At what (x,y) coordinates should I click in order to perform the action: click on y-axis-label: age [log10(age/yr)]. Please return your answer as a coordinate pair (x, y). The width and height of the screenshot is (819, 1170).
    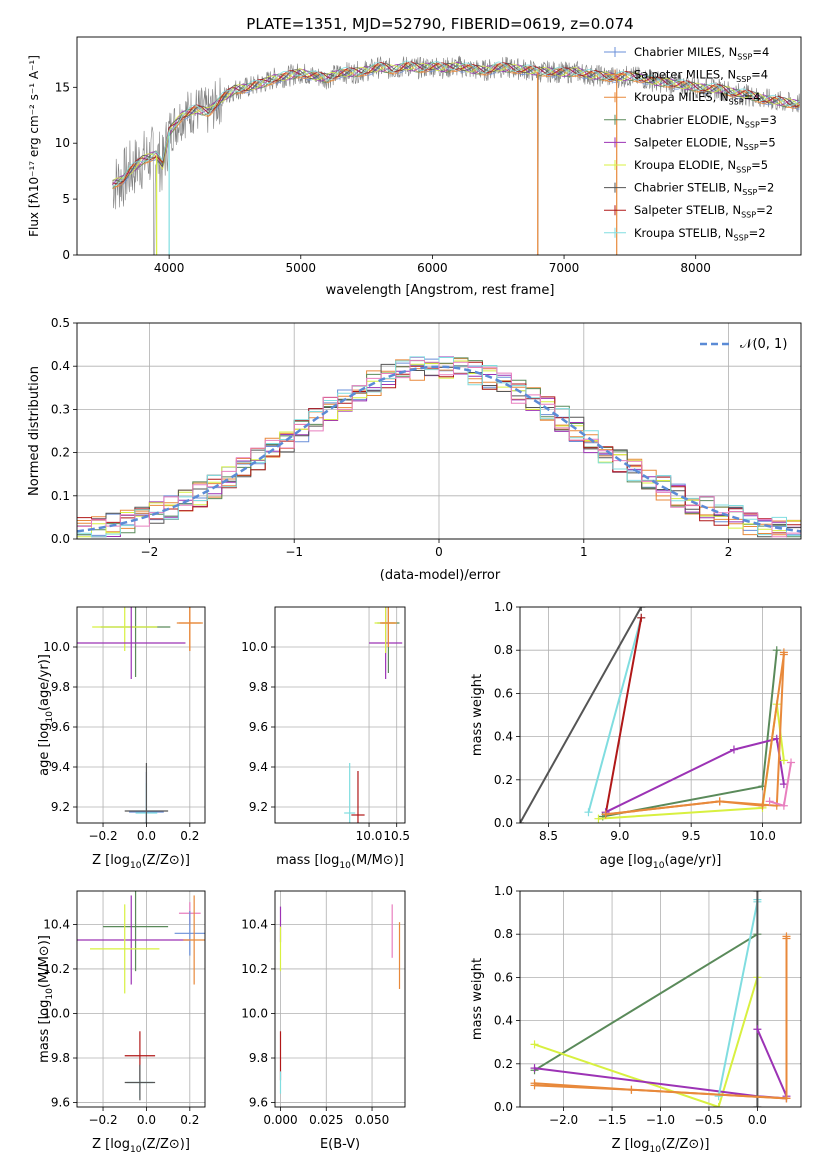
    Looking at the image, I should click on (46, 715).